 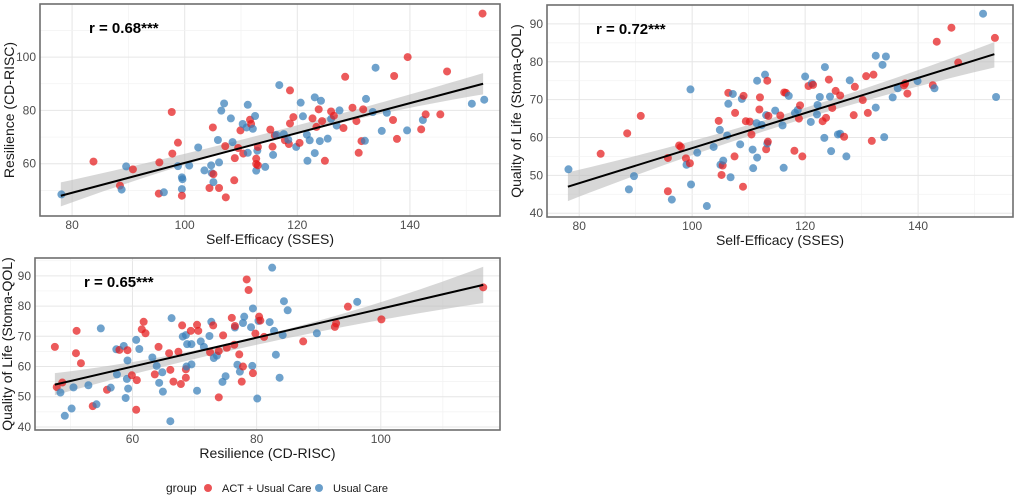 I want to click on regression-line, so click(x=781, y=120).